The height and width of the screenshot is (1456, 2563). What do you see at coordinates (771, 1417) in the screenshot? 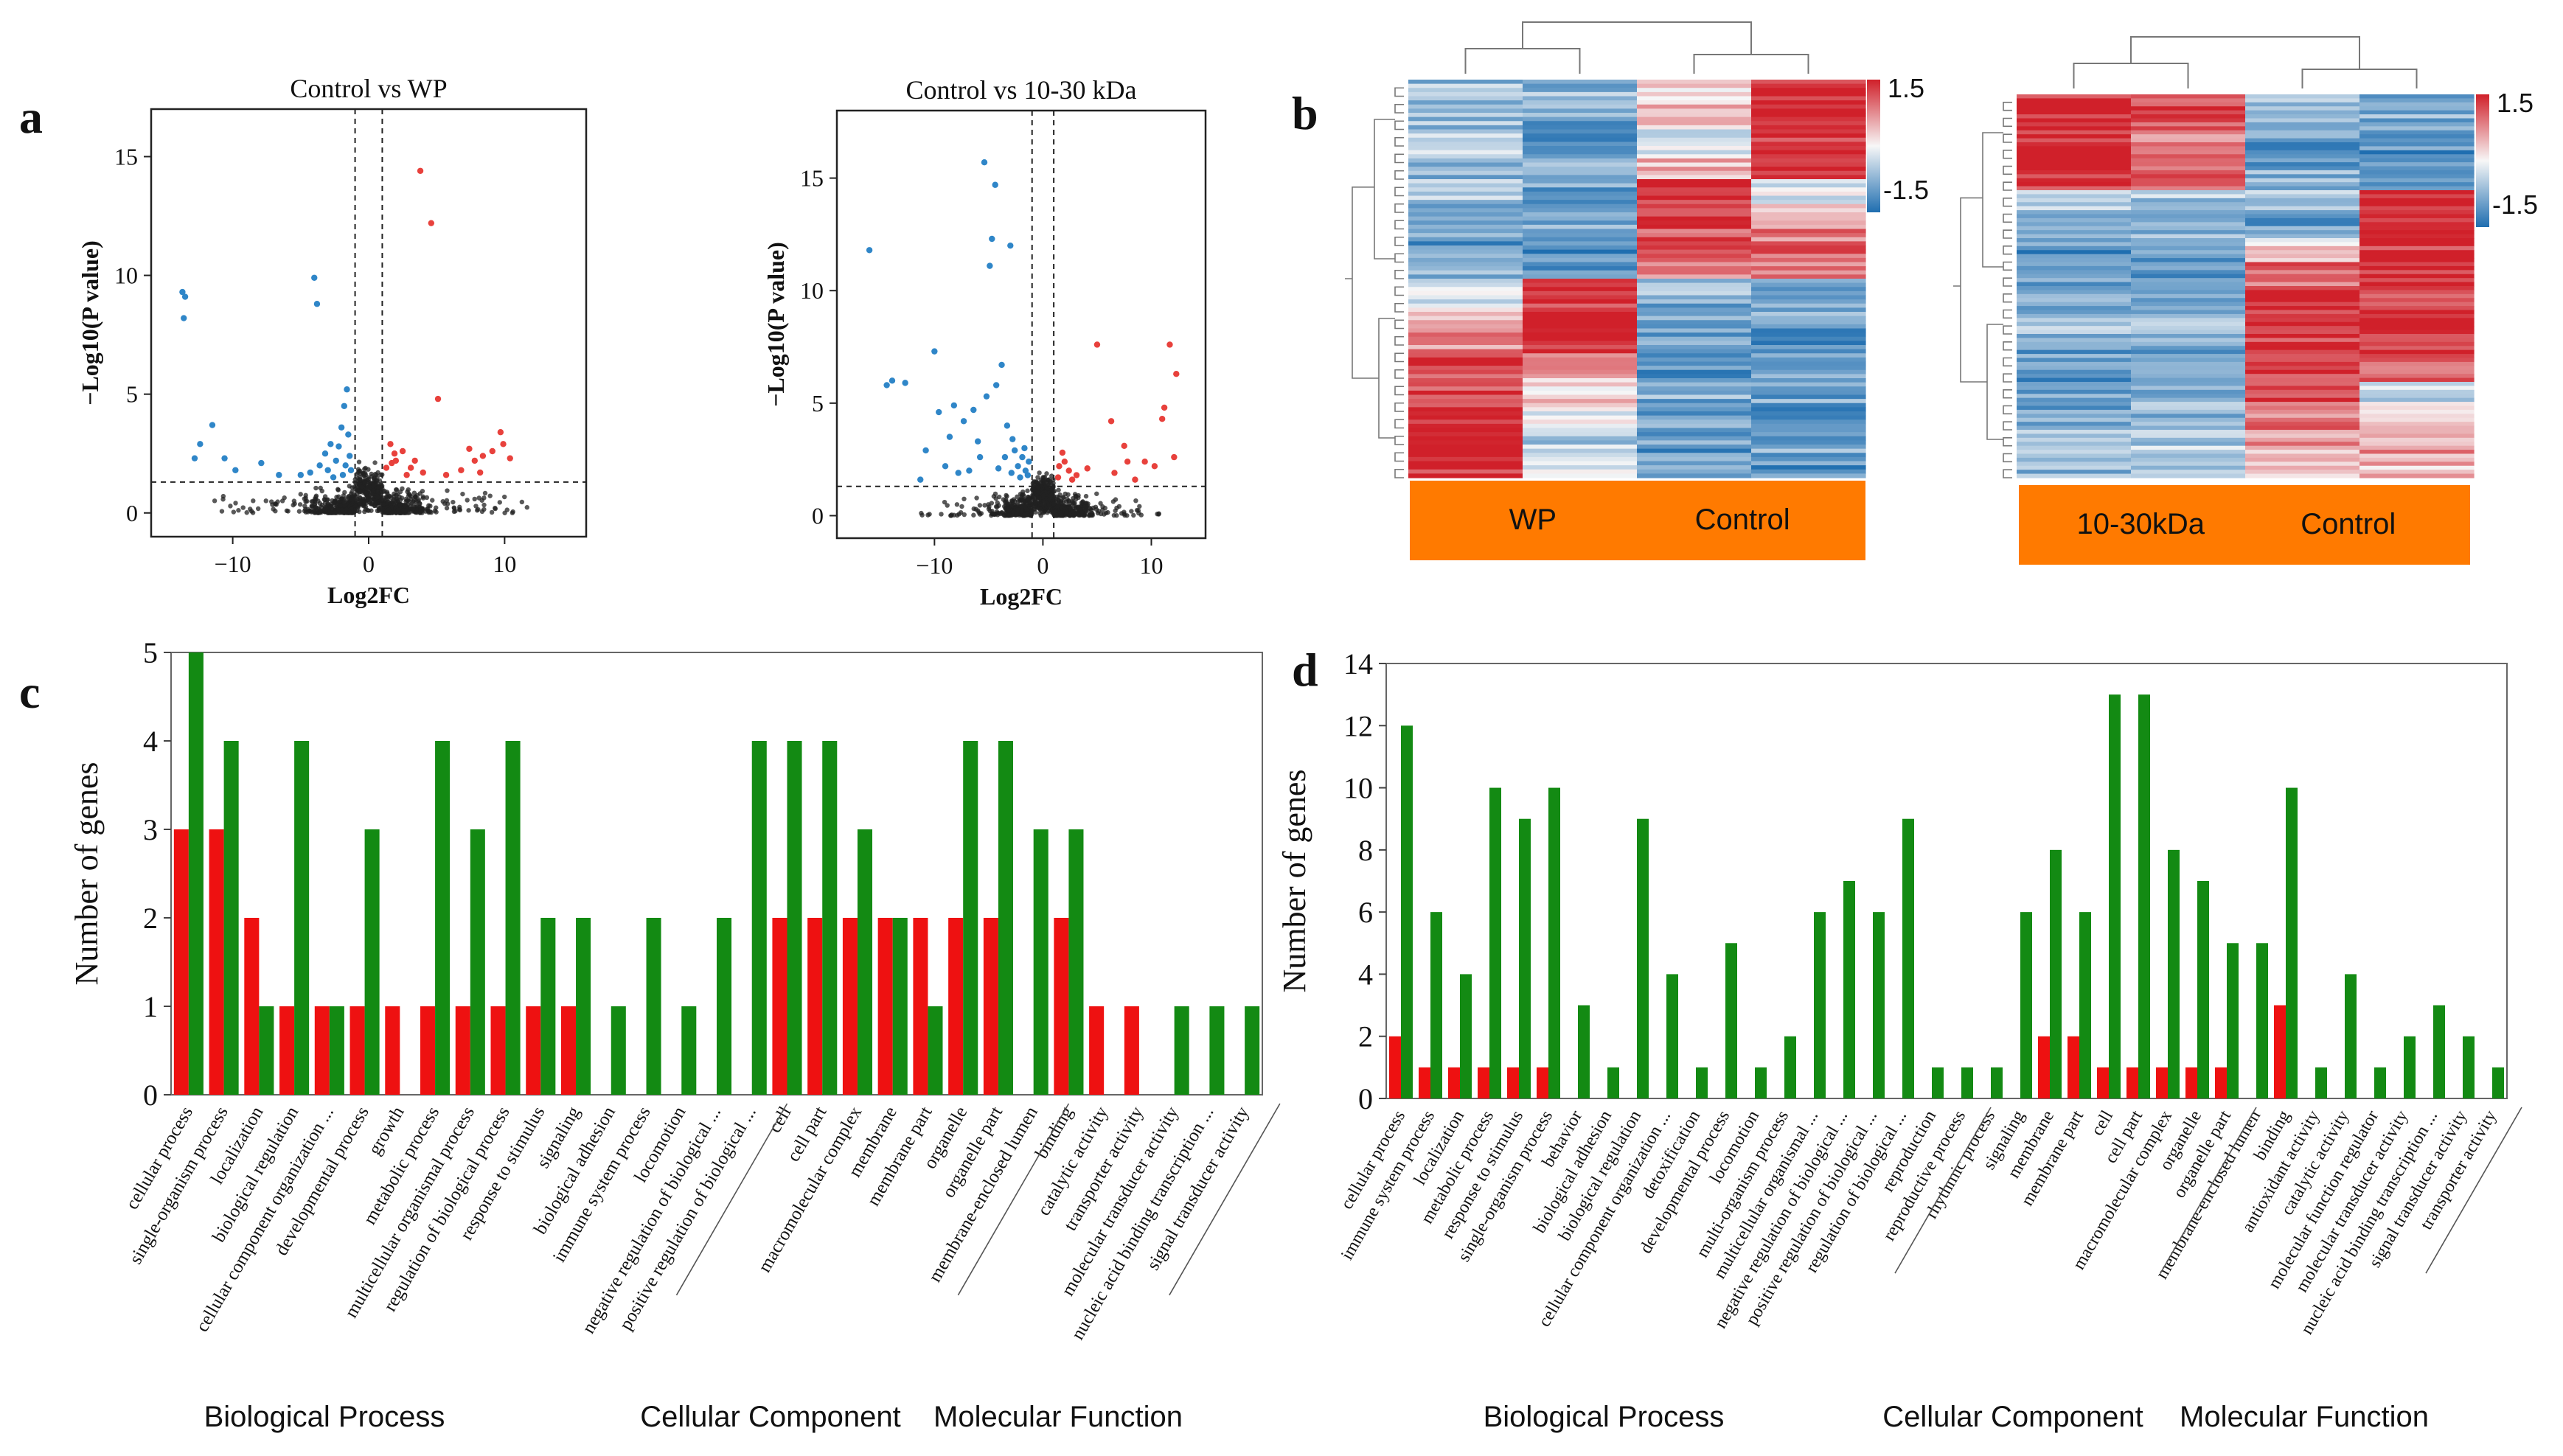
I see `group-label: Cellular Component` at bounding box center [771, 1417].